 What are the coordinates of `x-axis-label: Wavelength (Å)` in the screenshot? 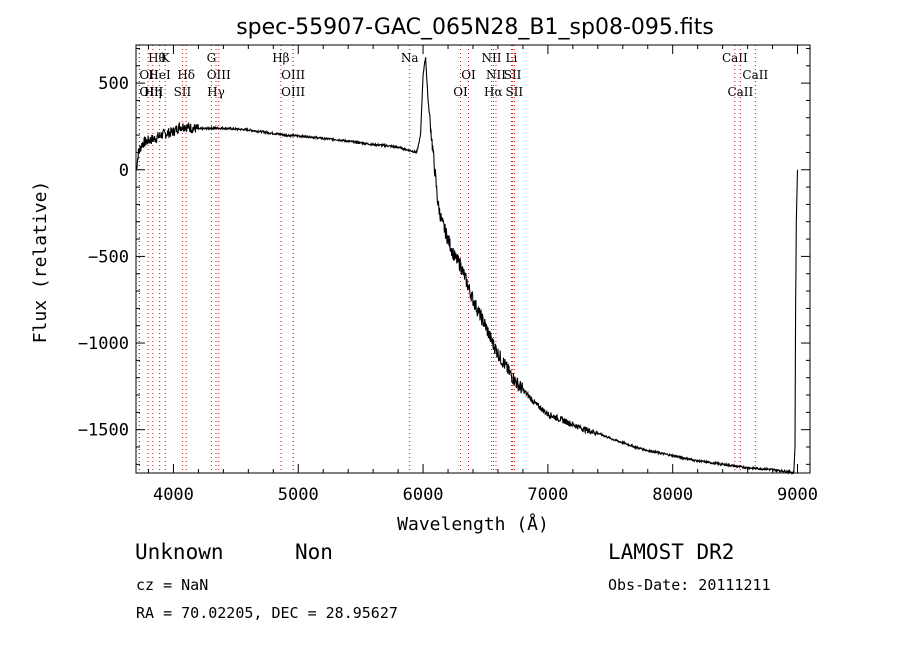 It's located at (473, 524).